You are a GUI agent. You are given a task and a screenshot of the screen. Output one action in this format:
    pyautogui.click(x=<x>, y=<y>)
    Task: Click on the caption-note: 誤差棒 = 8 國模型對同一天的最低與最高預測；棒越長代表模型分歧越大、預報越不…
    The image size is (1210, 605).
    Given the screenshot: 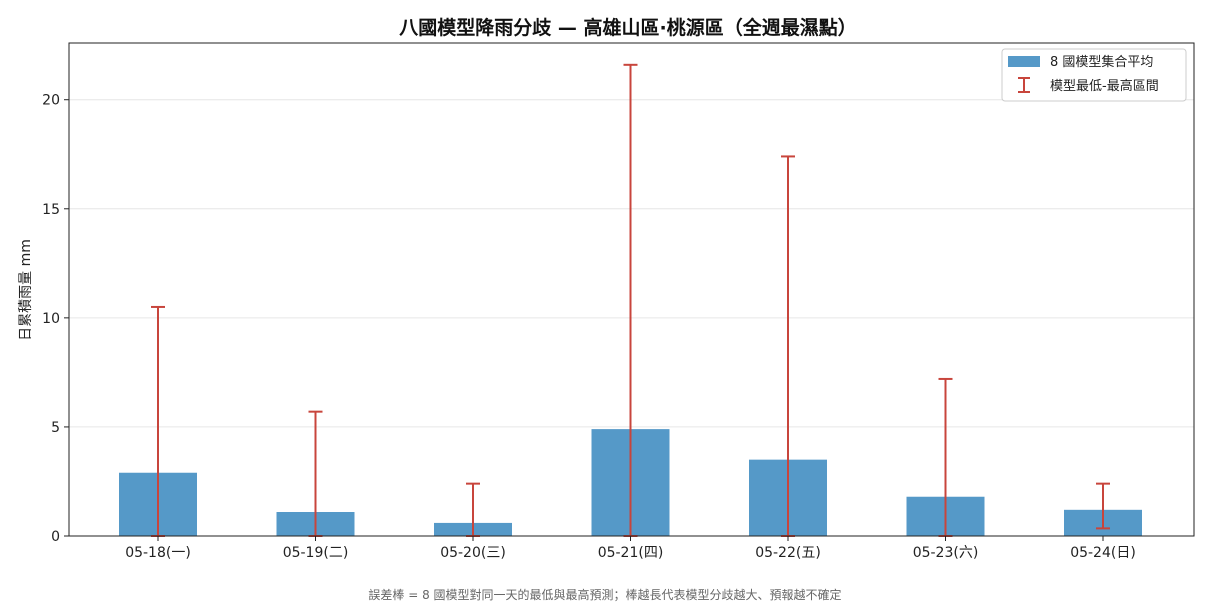 What is the action you would take?
    pyautogui.click(x=604, y=594)
    